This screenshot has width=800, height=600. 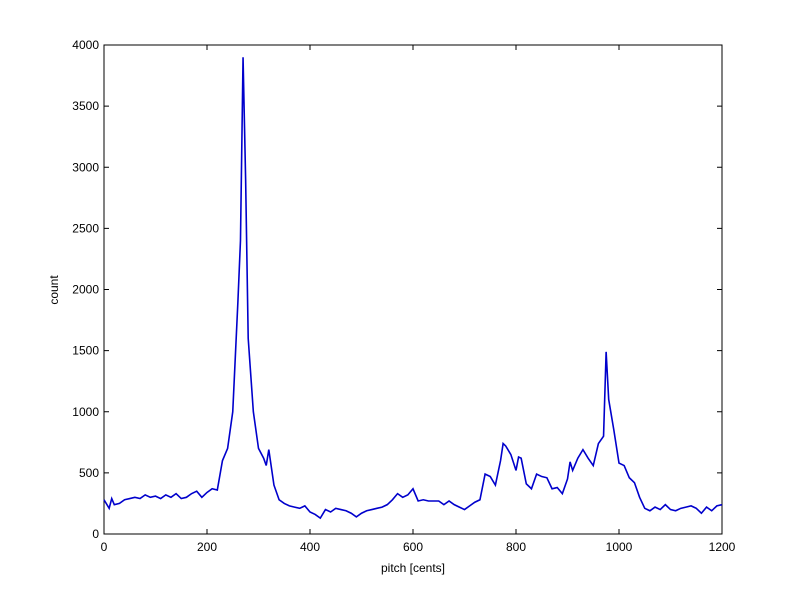 What do you see at coordinates (85, 351) in the screenshot?
I see `y-tick-label: 1500` at bounding box center [85, 351].